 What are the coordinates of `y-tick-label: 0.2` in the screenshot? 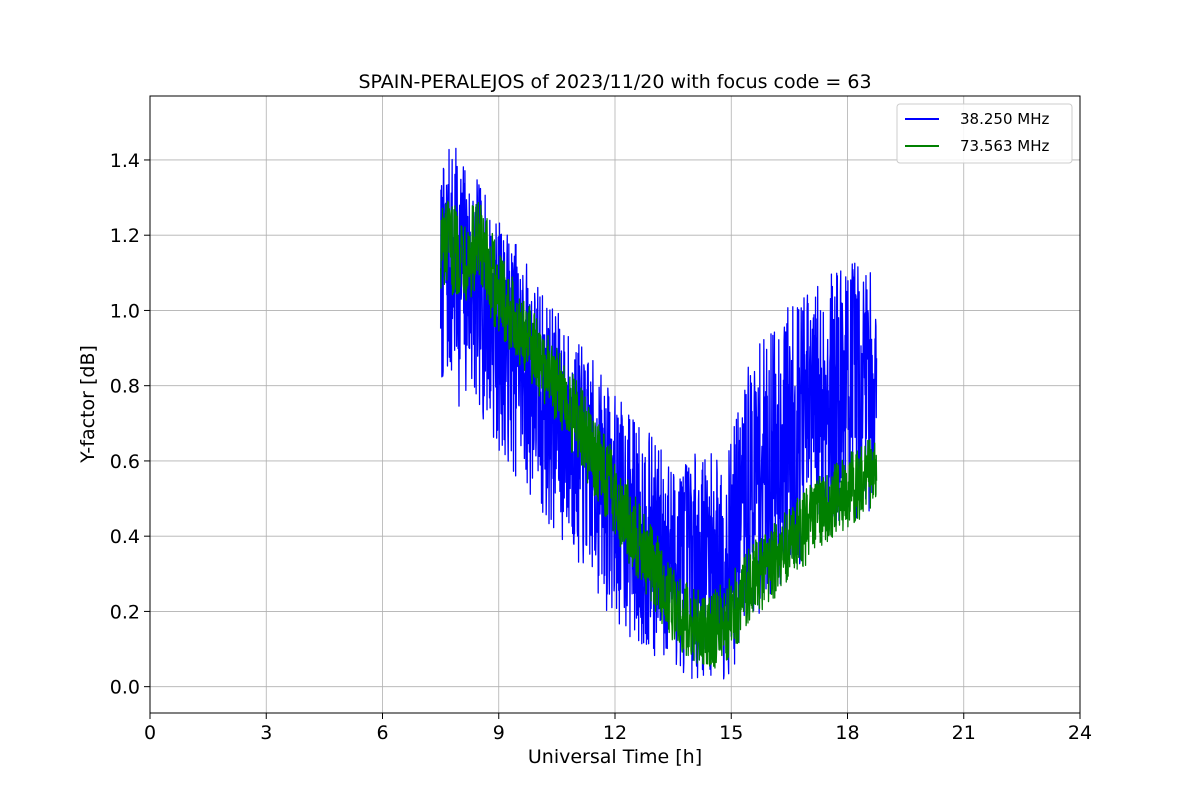 It's located at (125, 612).